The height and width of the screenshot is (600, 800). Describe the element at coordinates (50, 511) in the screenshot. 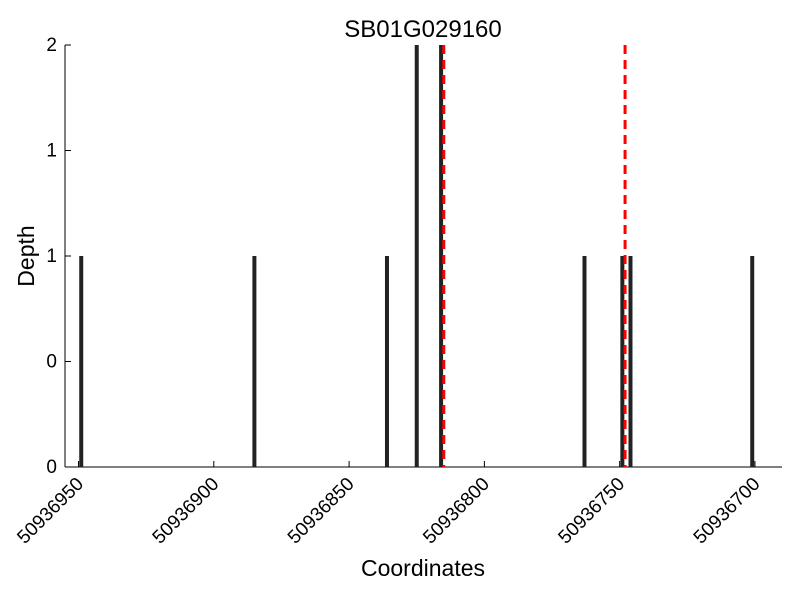

I see `x-tick-label: 50936950` at that location.